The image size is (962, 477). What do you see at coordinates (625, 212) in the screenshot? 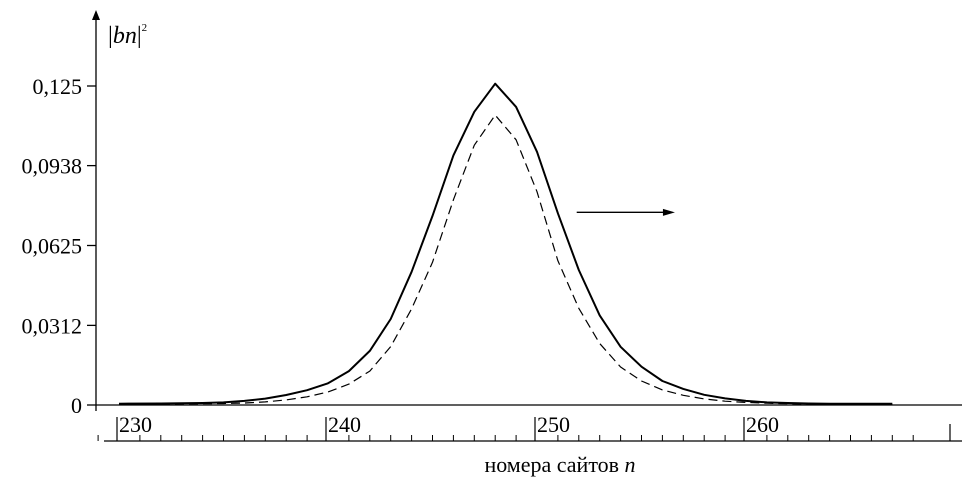
I see `annotations-layer` at bounding box center [625, 212].